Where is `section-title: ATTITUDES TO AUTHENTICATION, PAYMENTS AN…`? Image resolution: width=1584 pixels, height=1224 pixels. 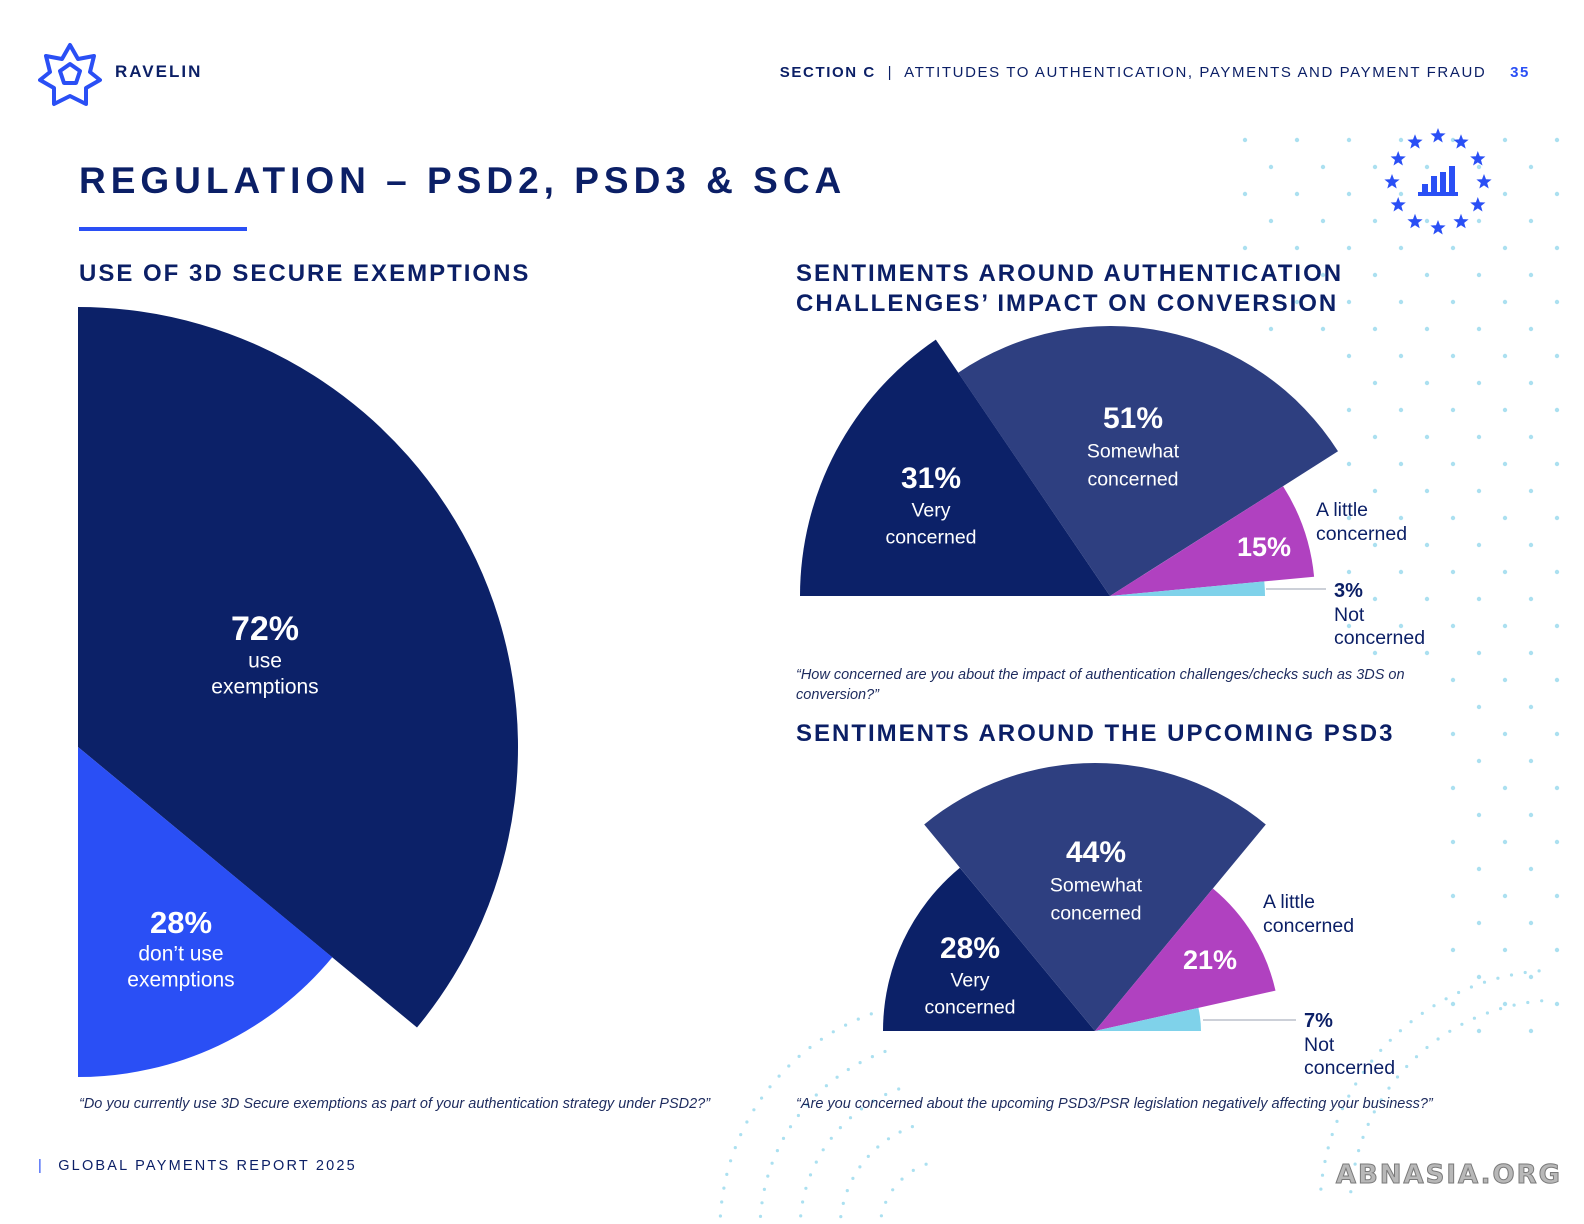
section-title: ATTITUDES TO AUTHENTICATION, PAYMENTS AN… is located at coordinates (1195, 72).